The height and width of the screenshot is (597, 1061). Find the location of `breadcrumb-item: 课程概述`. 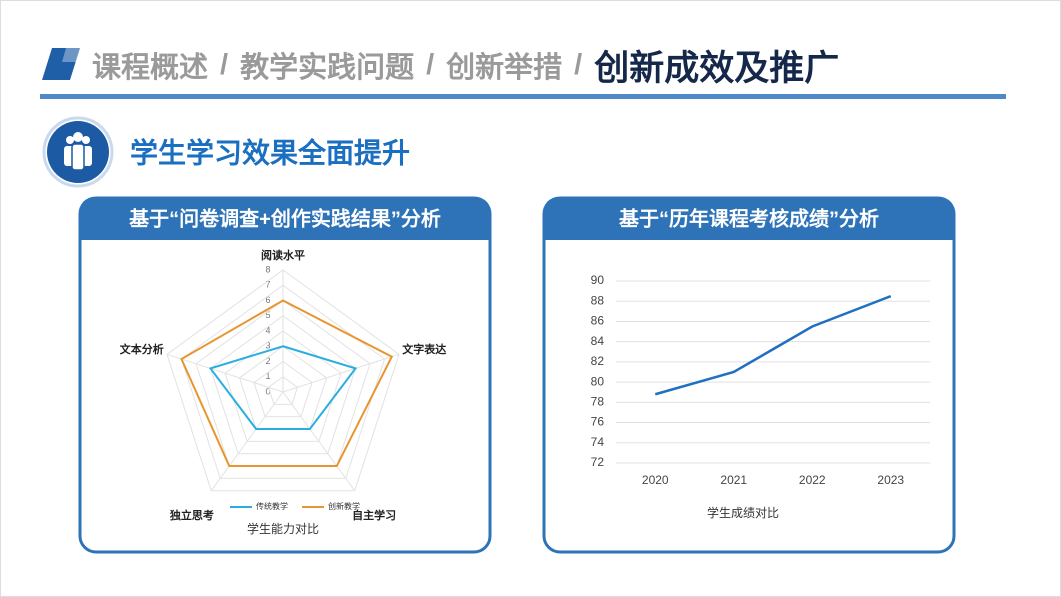

breadcrumb-item: 课程概述 is located at coordinates (150, 68).